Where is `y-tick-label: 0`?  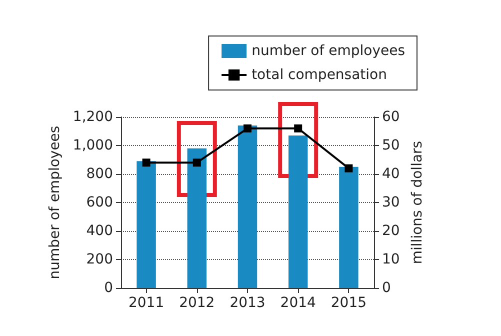 y-tick-label: 0 is located at coordinates (108, 288).